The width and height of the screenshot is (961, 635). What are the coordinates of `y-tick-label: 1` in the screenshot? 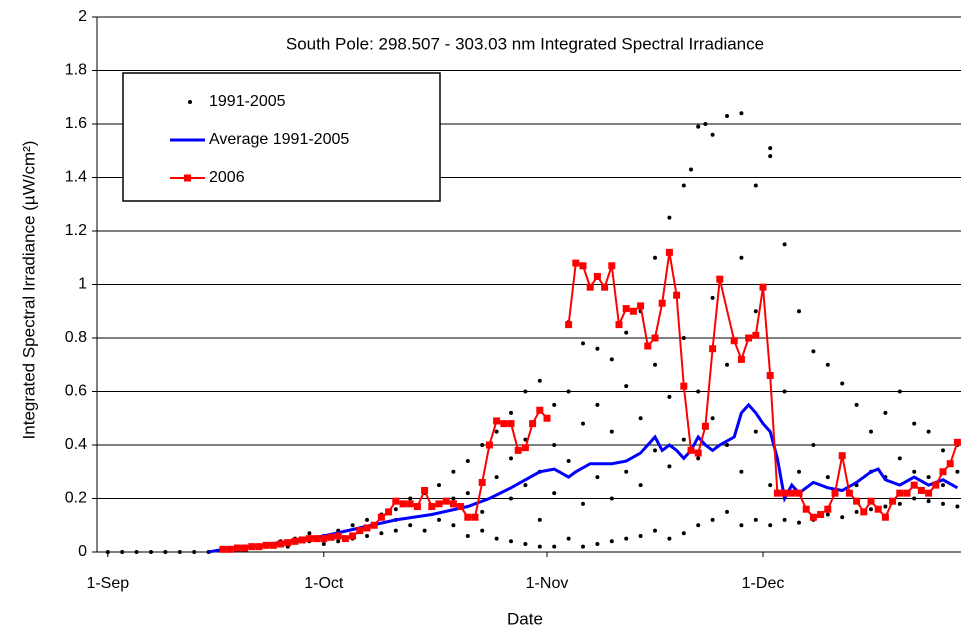 It's located at (82, 284).